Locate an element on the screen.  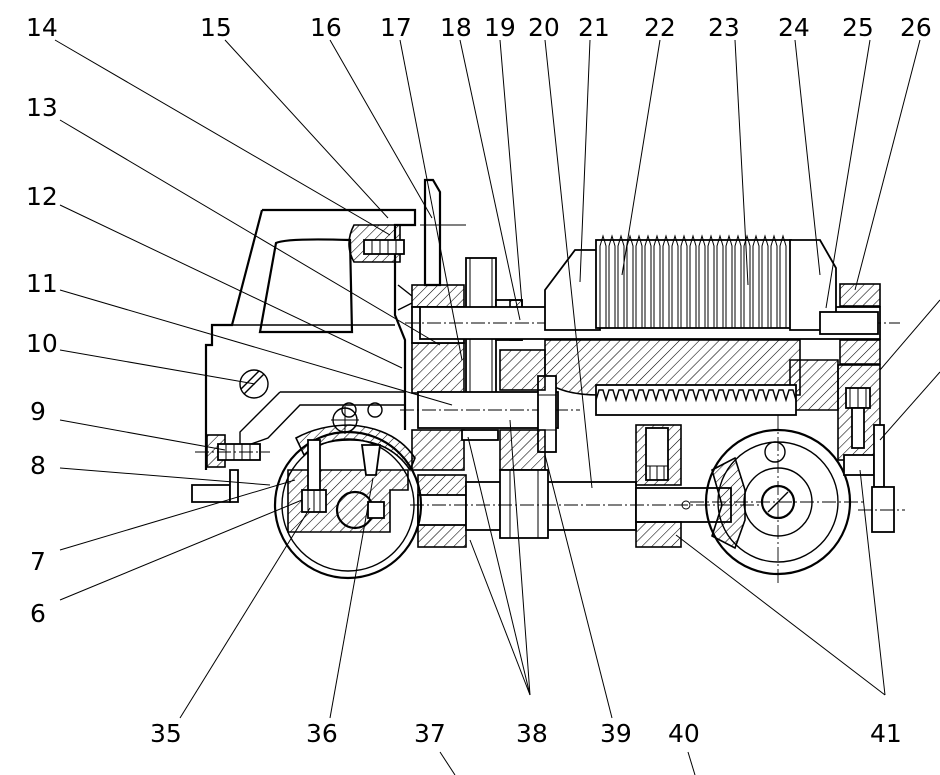
callout-10: 10 is located at coordinates (42, 343).